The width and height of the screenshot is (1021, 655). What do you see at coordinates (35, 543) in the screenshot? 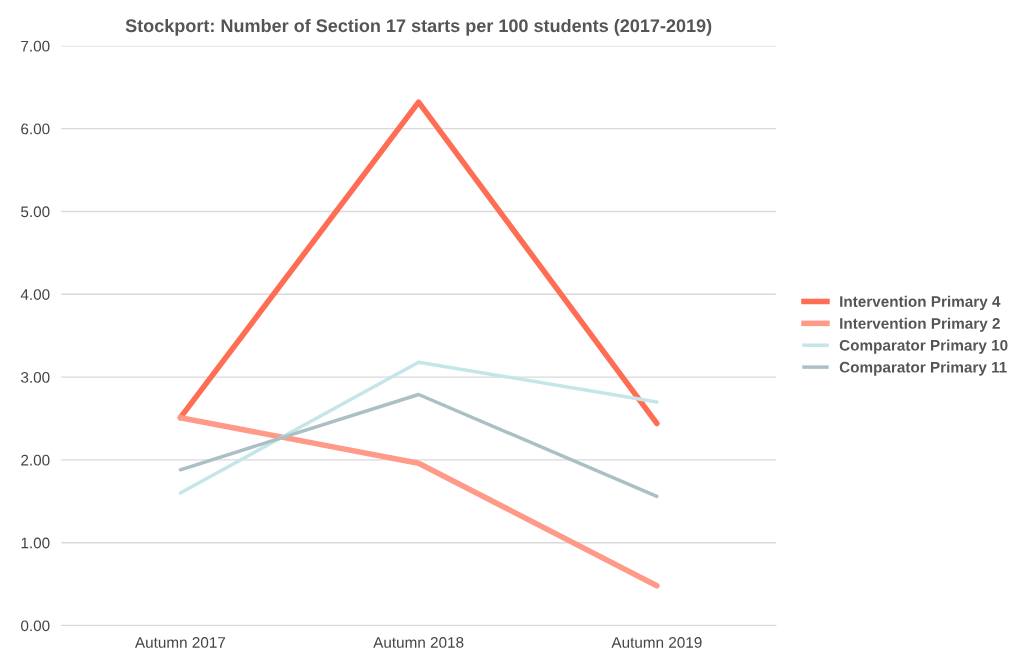
I see `y-tick-label: 1.00` at bounding box center [35, 543].